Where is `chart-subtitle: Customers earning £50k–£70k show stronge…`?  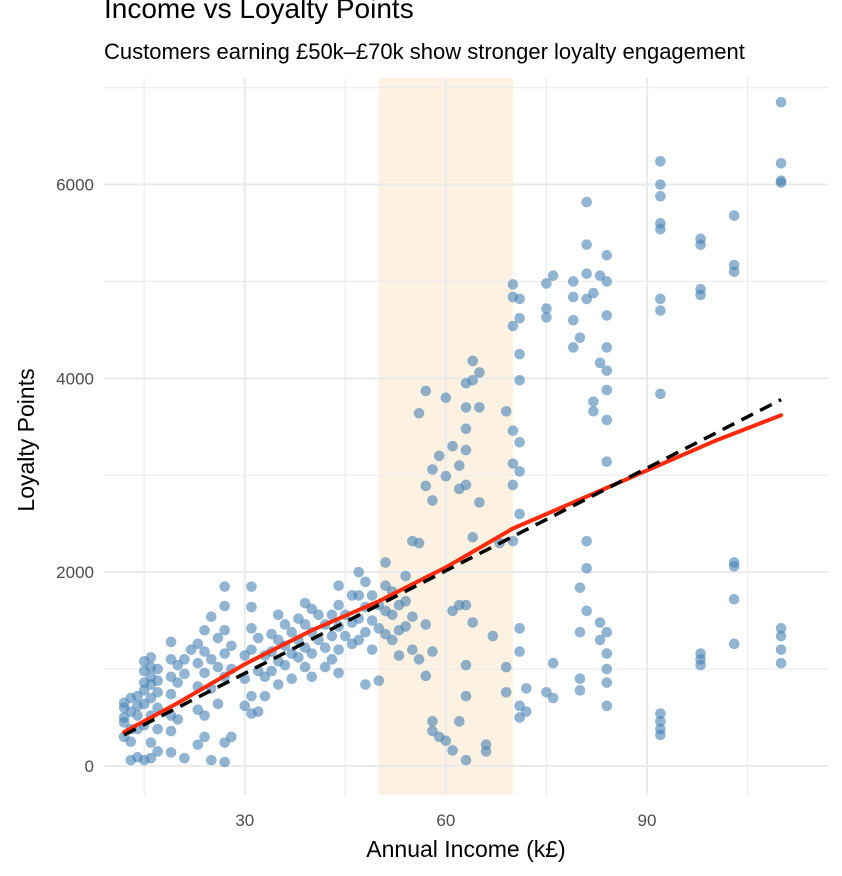
chart-subtitle: Customers earning £50k–£70k show stronge… is located at coordinates (424, 51).